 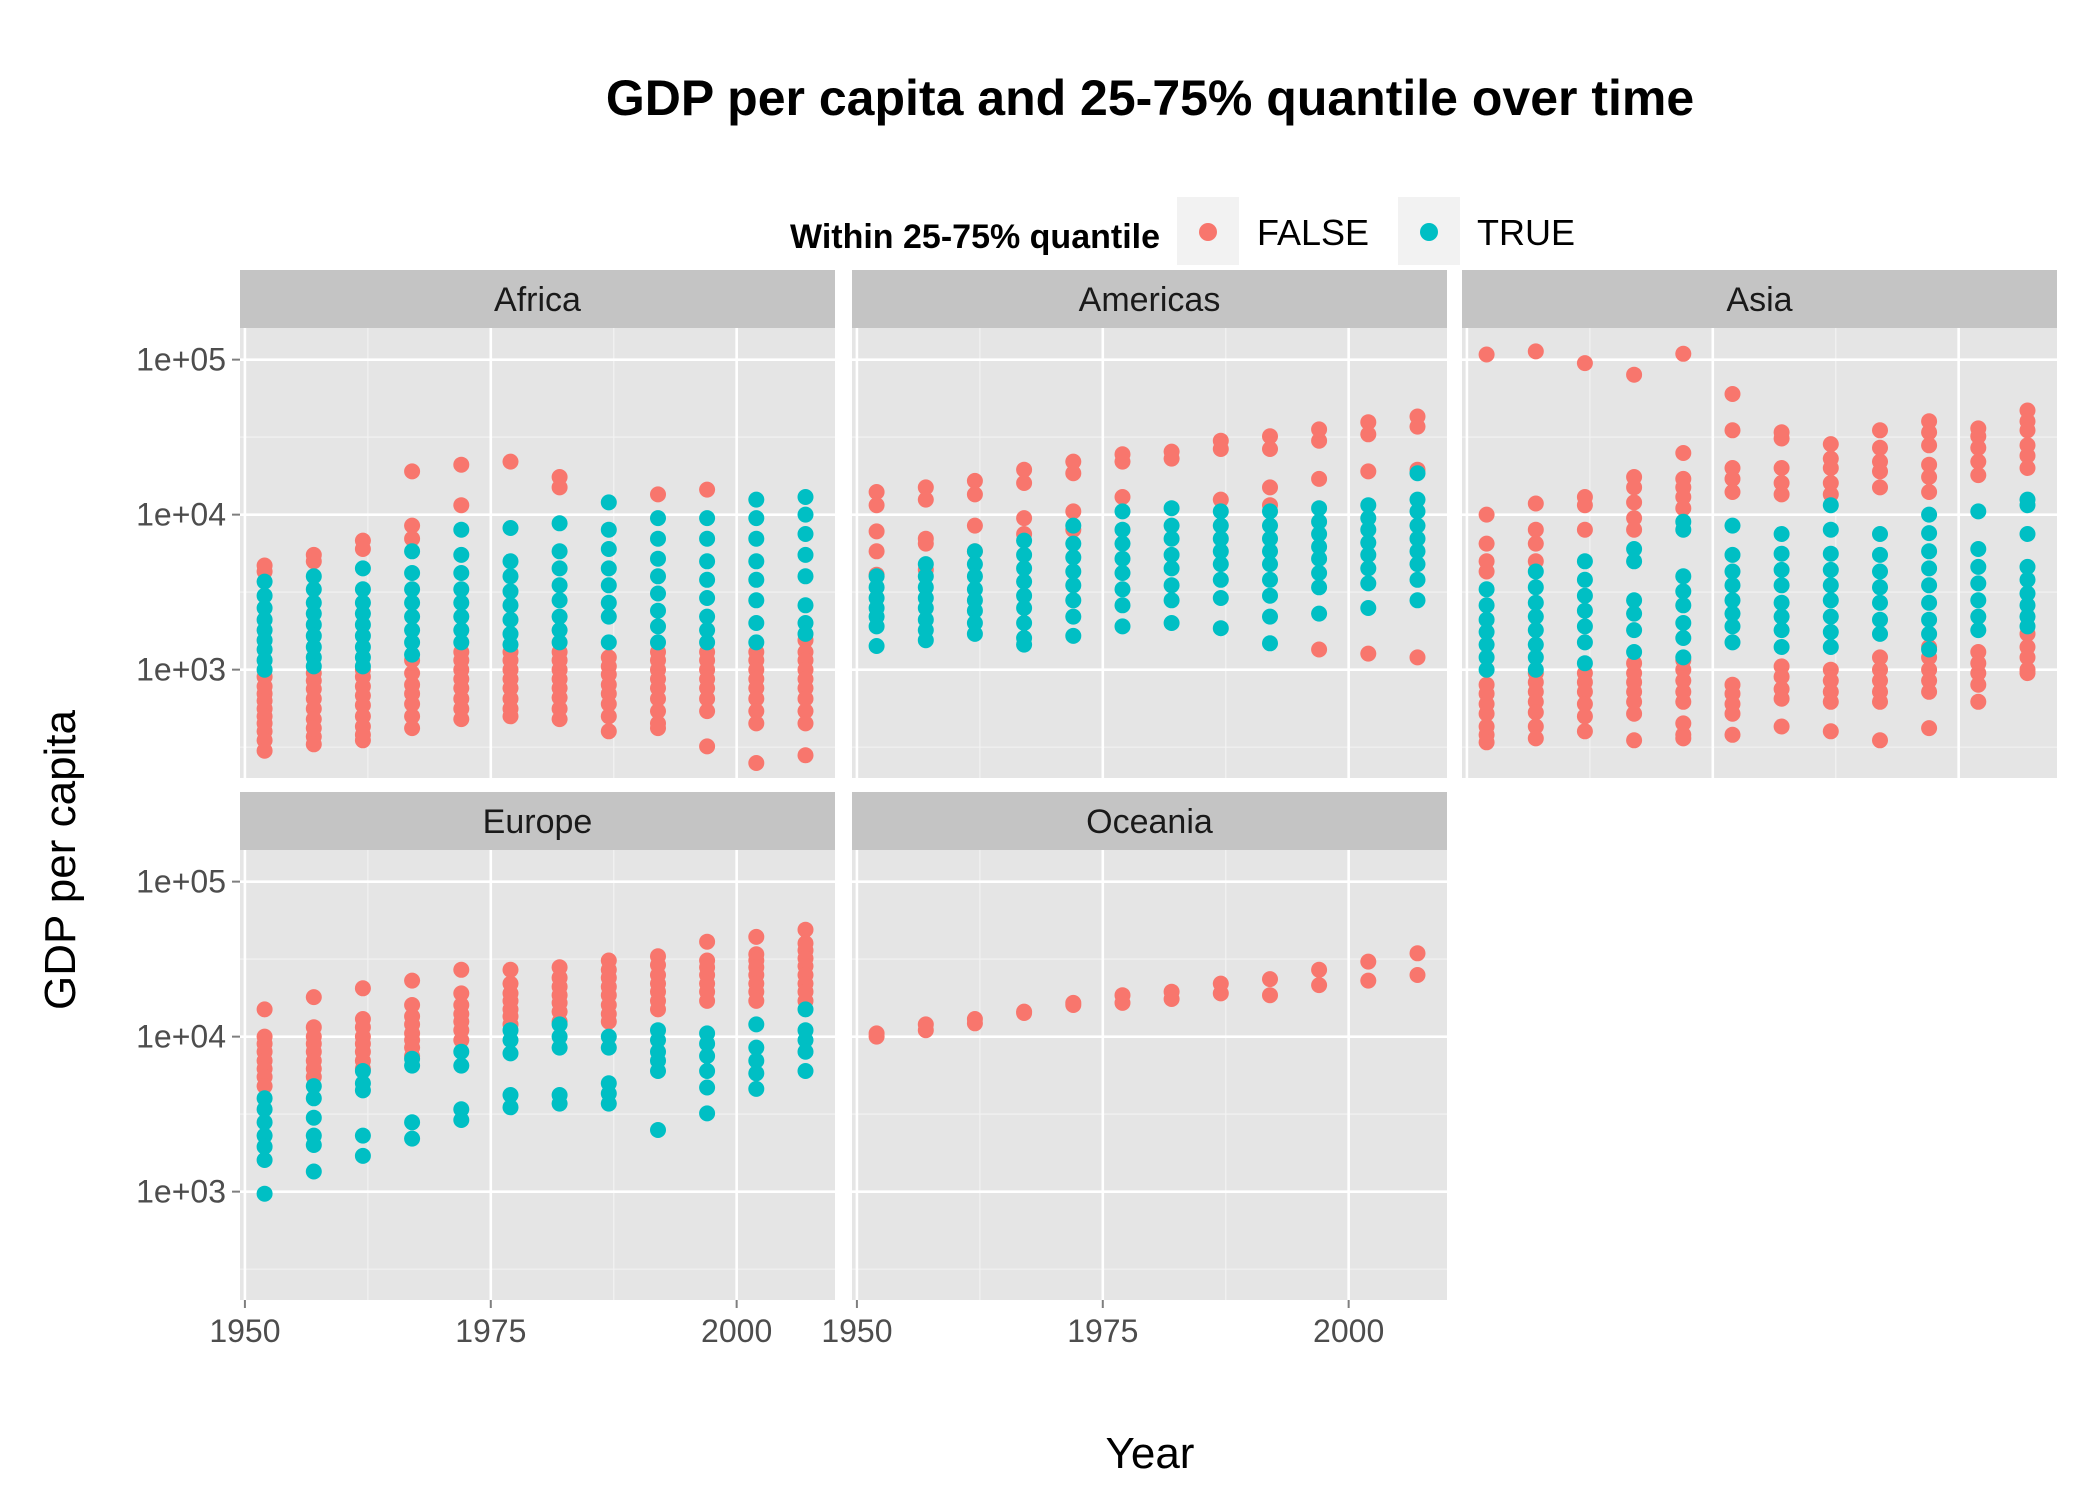 What do you see at coordinates (1102, 1331) in the screenshot?
I see `x-tick-label: 1975` at bounding box center [1102, 1331].